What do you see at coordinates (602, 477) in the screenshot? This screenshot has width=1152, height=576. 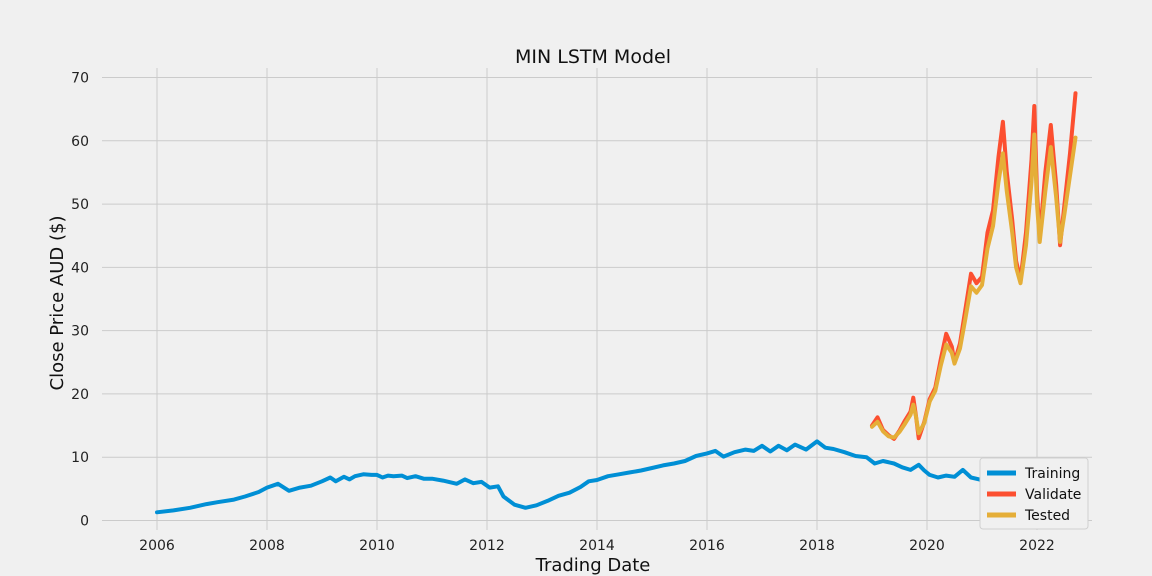 I see `series-line-training` at bounding box center [602, 477].